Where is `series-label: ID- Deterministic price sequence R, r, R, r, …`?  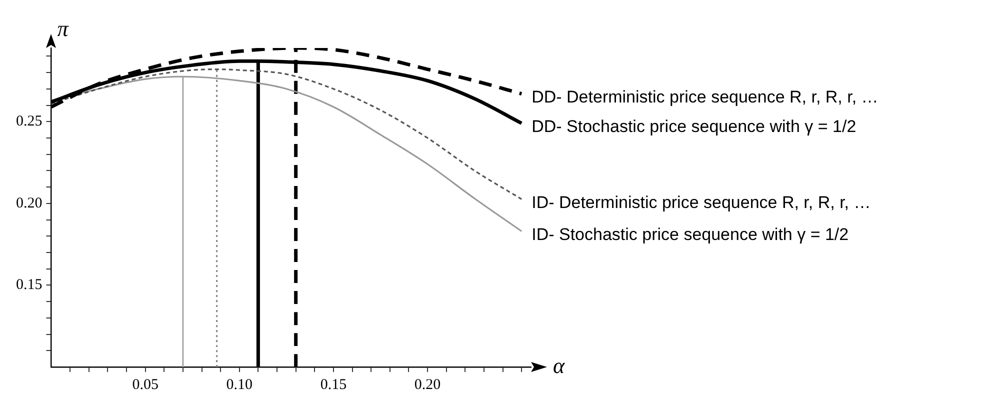
series-label: ID- Deterministic price sequence R, r, R, r, … is located at coordinates (701, 202).